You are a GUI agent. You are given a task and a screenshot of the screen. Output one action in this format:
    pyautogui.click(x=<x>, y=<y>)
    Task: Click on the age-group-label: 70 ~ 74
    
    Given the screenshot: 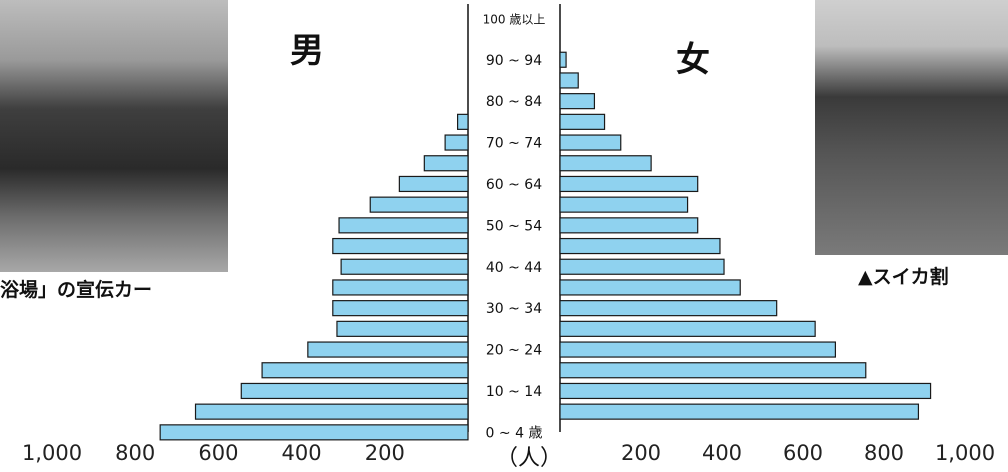 What is the action you would take?
    pyautogui.click(x=514, y=144)
    